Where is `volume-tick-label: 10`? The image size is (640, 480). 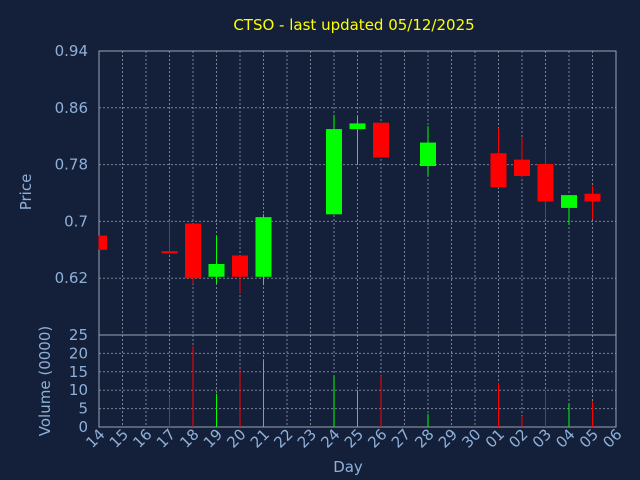 volume-tick-label: 10 is located at coordinates (78, 390).